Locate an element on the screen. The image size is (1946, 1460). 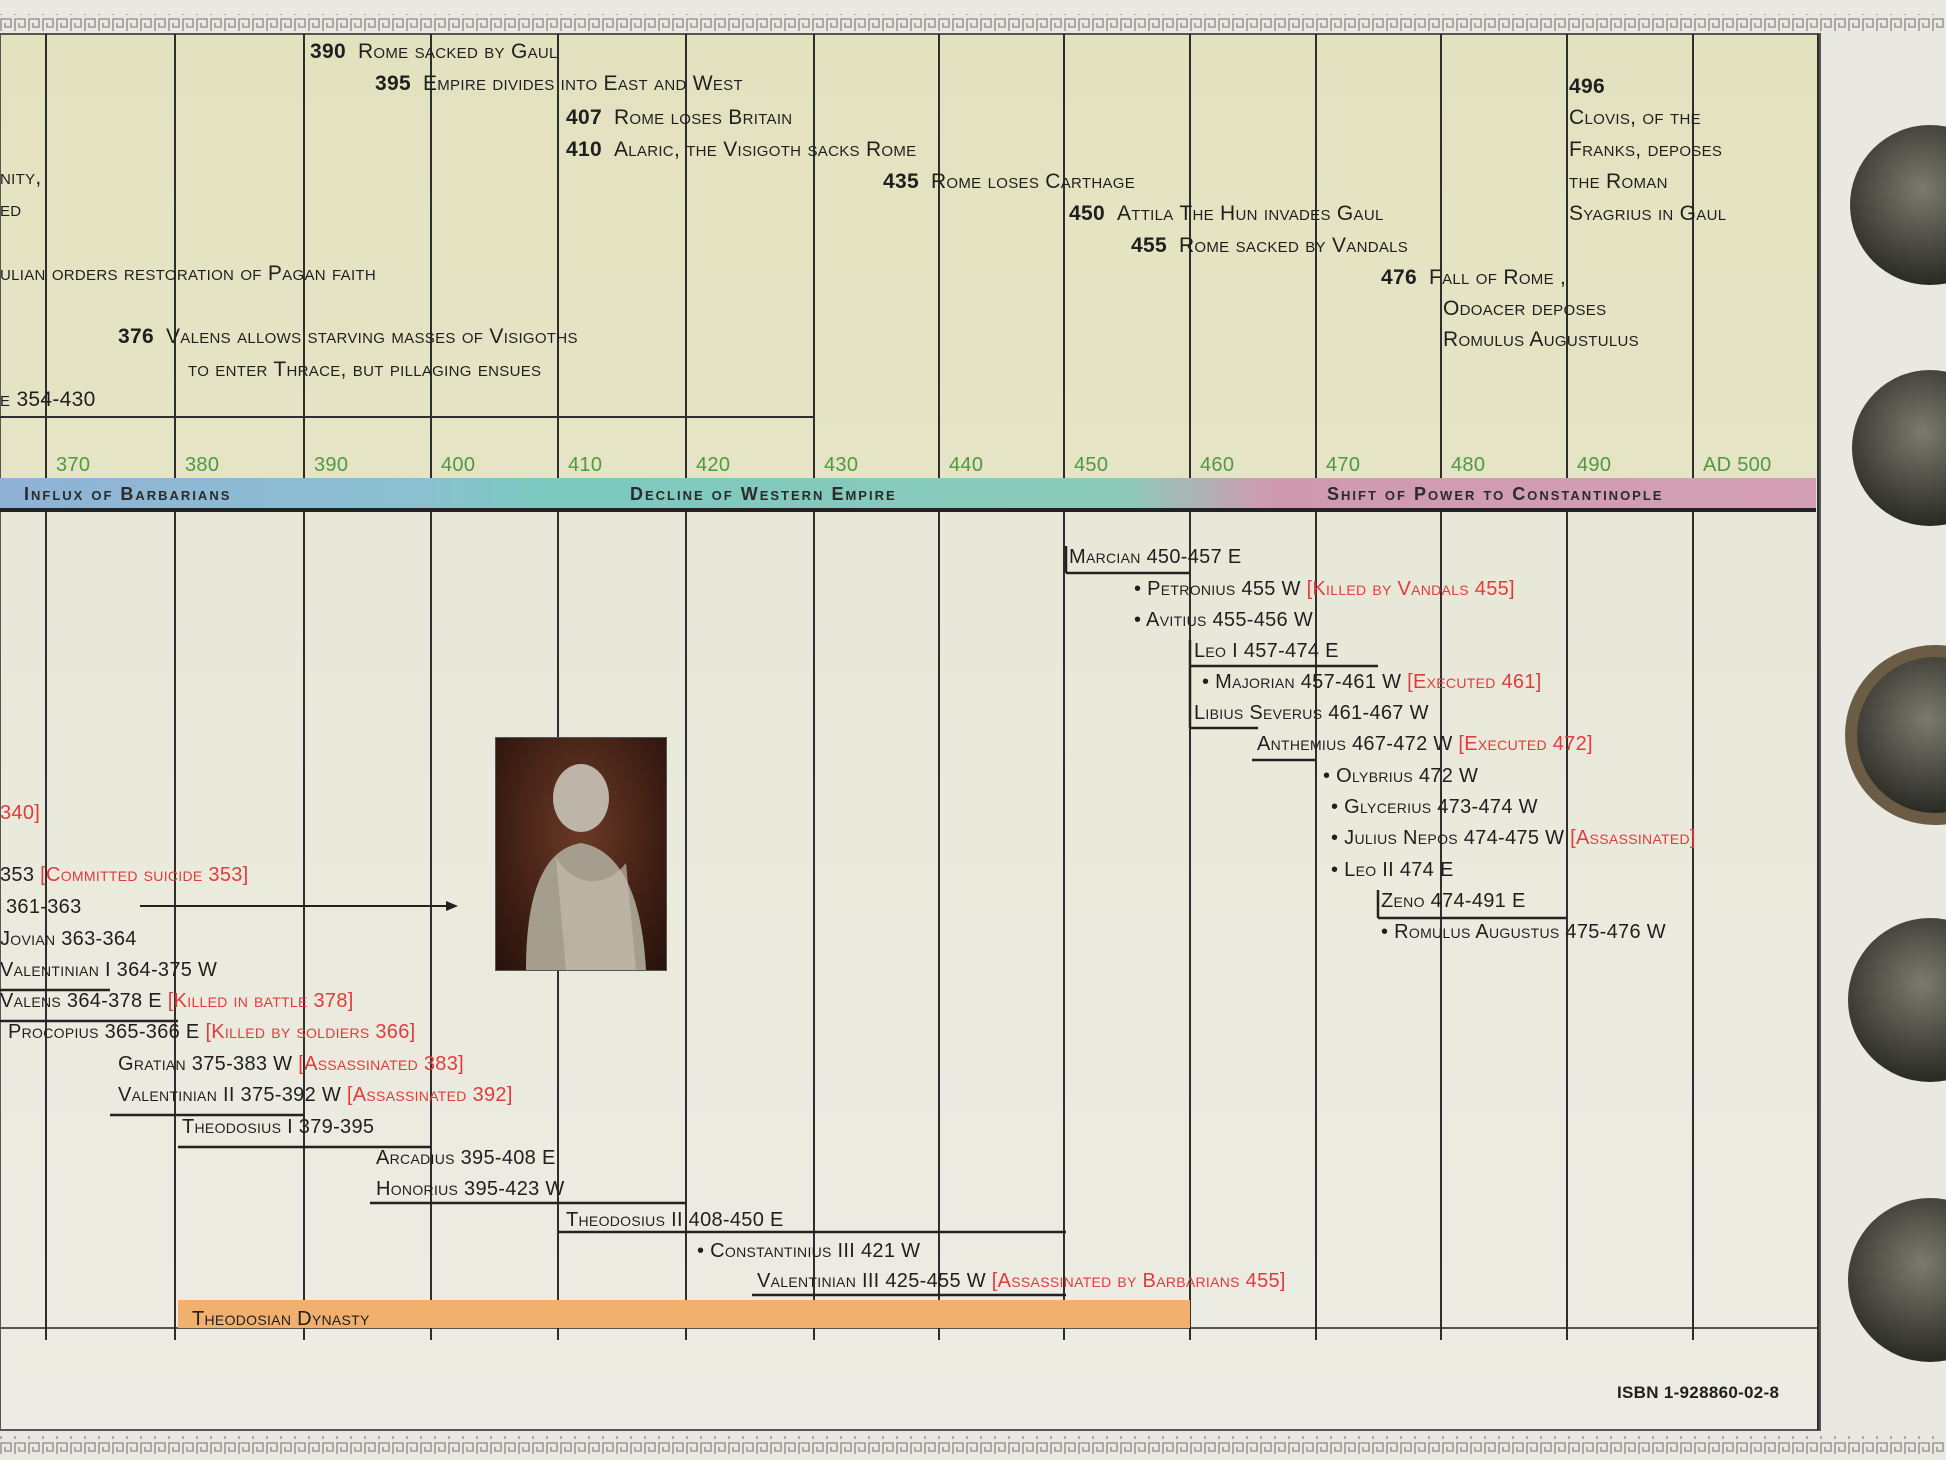
event-year: 407 is located at coordinates (584, 117).